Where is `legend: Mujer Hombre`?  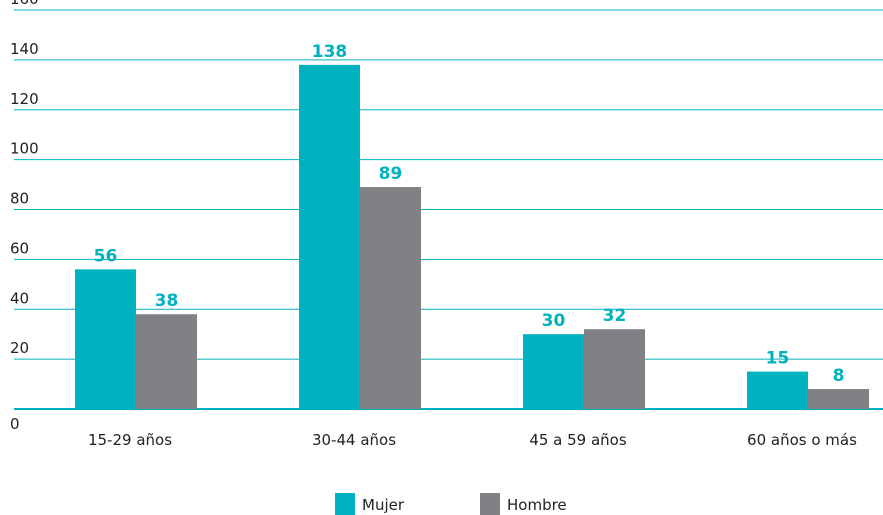 legend: Mujer Hombre is located at coordinates (451, 504).